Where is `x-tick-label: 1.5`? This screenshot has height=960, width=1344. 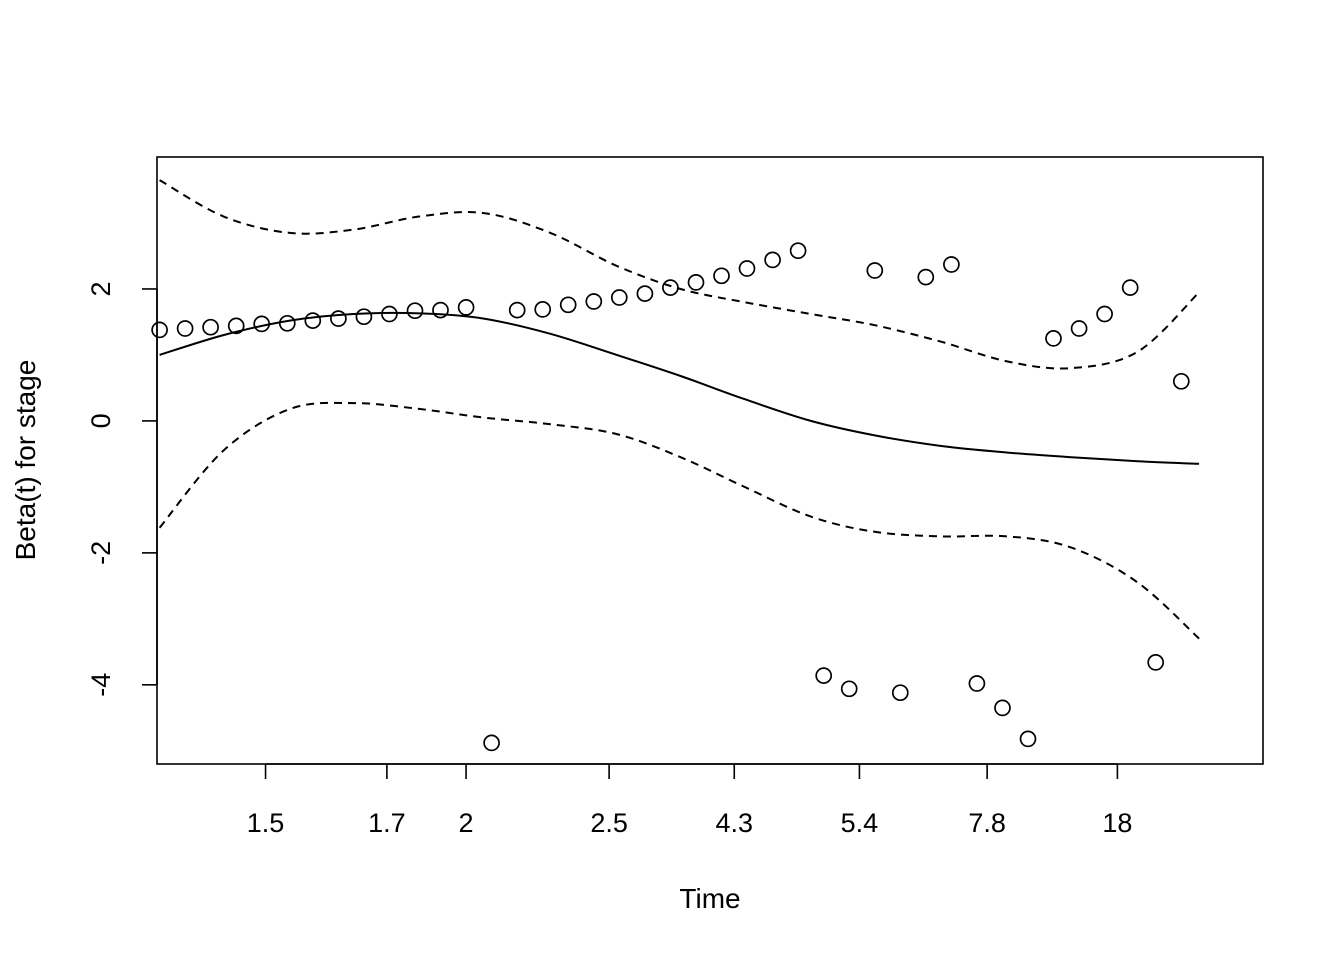
x-tick-label: 1.5 is located at coordinates (266, 823).